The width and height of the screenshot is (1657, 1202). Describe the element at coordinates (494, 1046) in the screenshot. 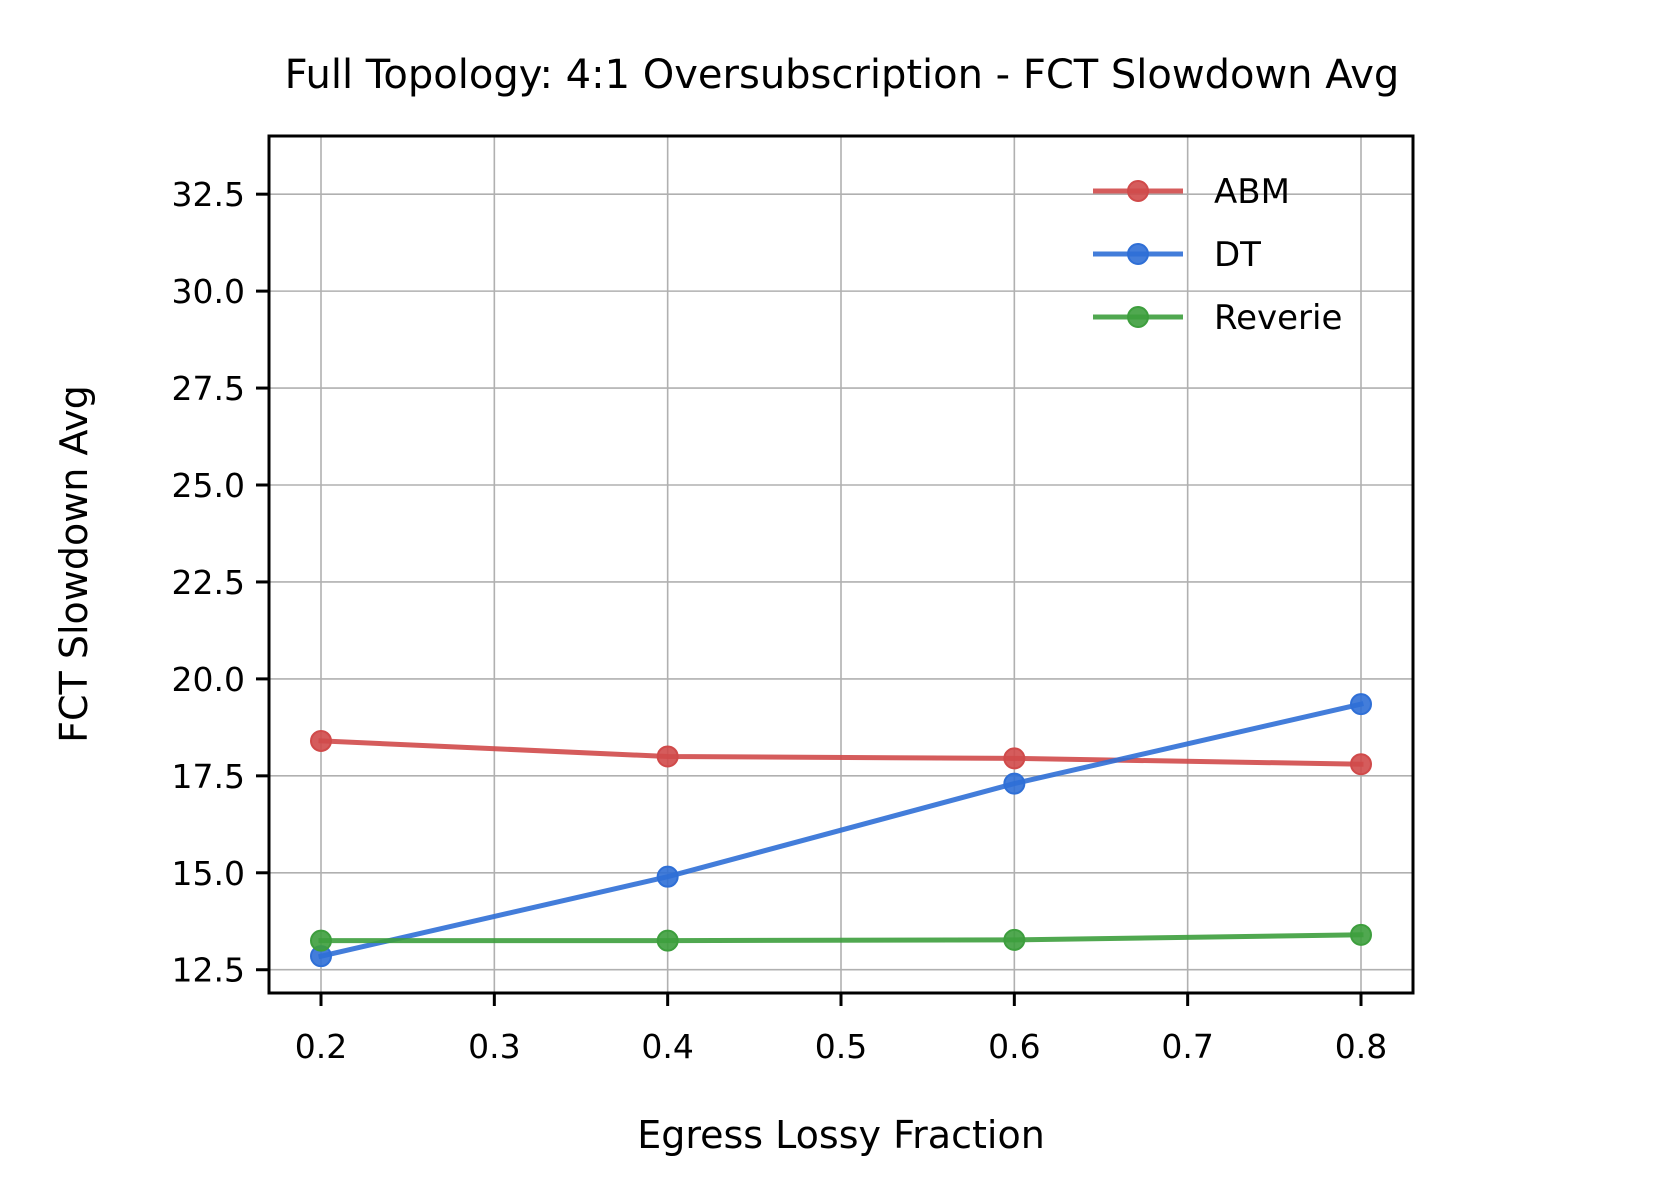

I see `x-tick-label: 0.3` at that location.